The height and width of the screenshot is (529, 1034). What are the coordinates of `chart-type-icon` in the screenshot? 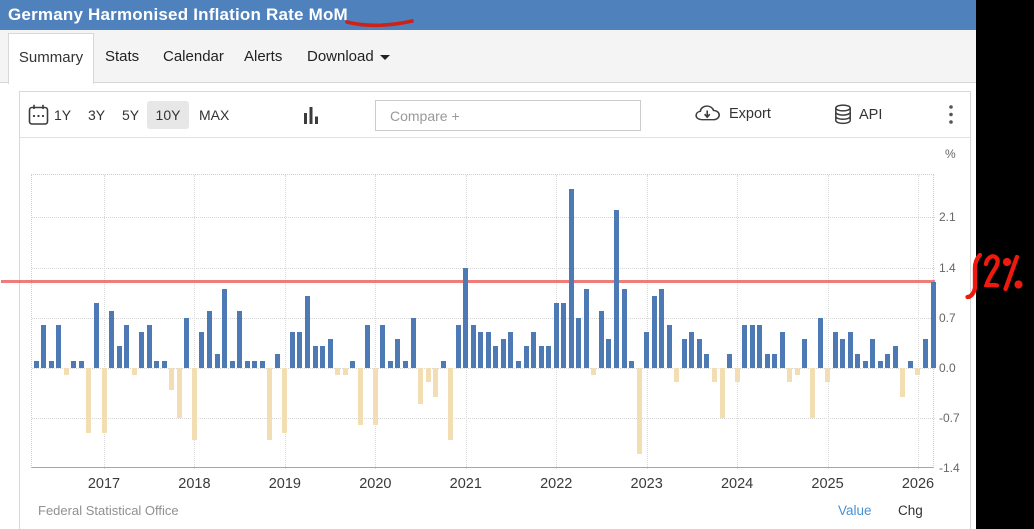 It's located at (311, 115).